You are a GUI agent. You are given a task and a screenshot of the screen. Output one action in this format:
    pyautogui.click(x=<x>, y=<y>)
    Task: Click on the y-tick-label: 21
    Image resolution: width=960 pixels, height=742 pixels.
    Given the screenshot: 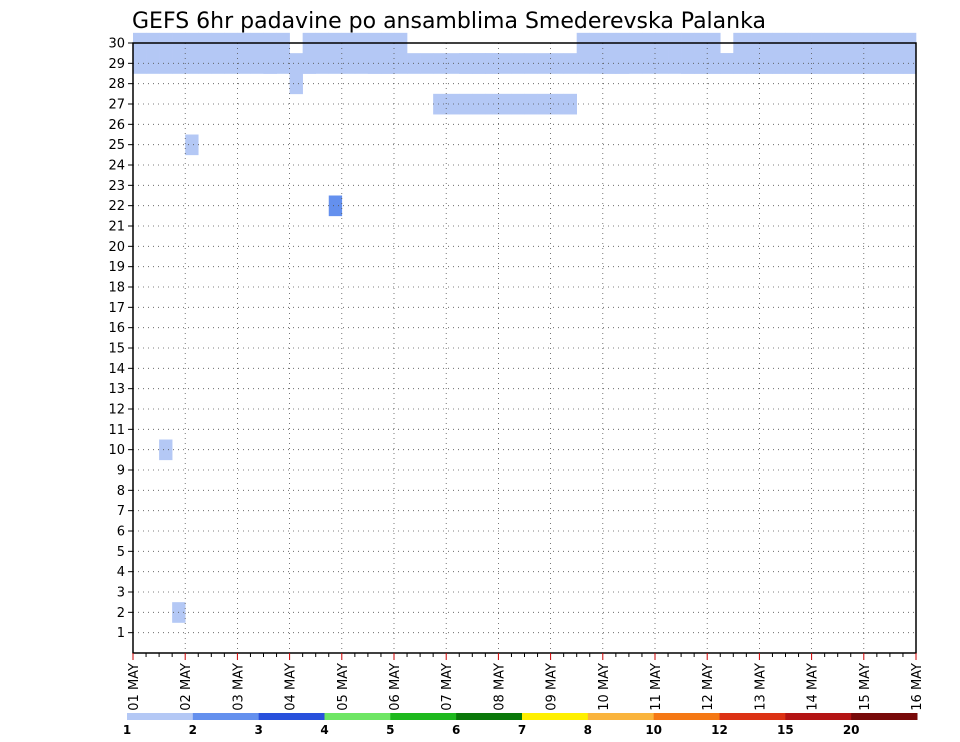 What is the action you would take?
    pyautogui.click(x=116, y=227)
    